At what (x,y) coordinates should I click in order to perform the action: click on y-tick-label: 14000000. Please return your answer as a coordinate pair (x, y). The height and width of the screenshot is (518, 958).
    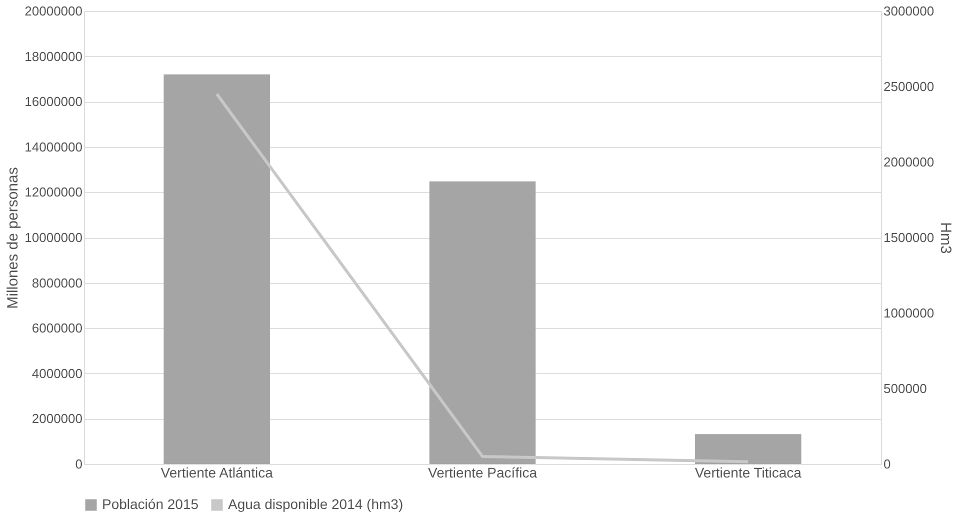
    Looking at the image, I should click on (53, 146).